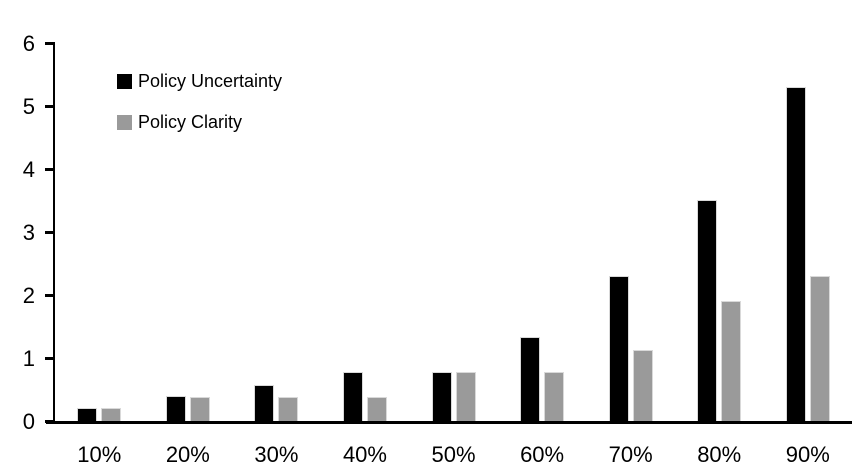 The image size is (852, 475). I want to click on x-tick-label-80%: 80%, so click(719, 454).